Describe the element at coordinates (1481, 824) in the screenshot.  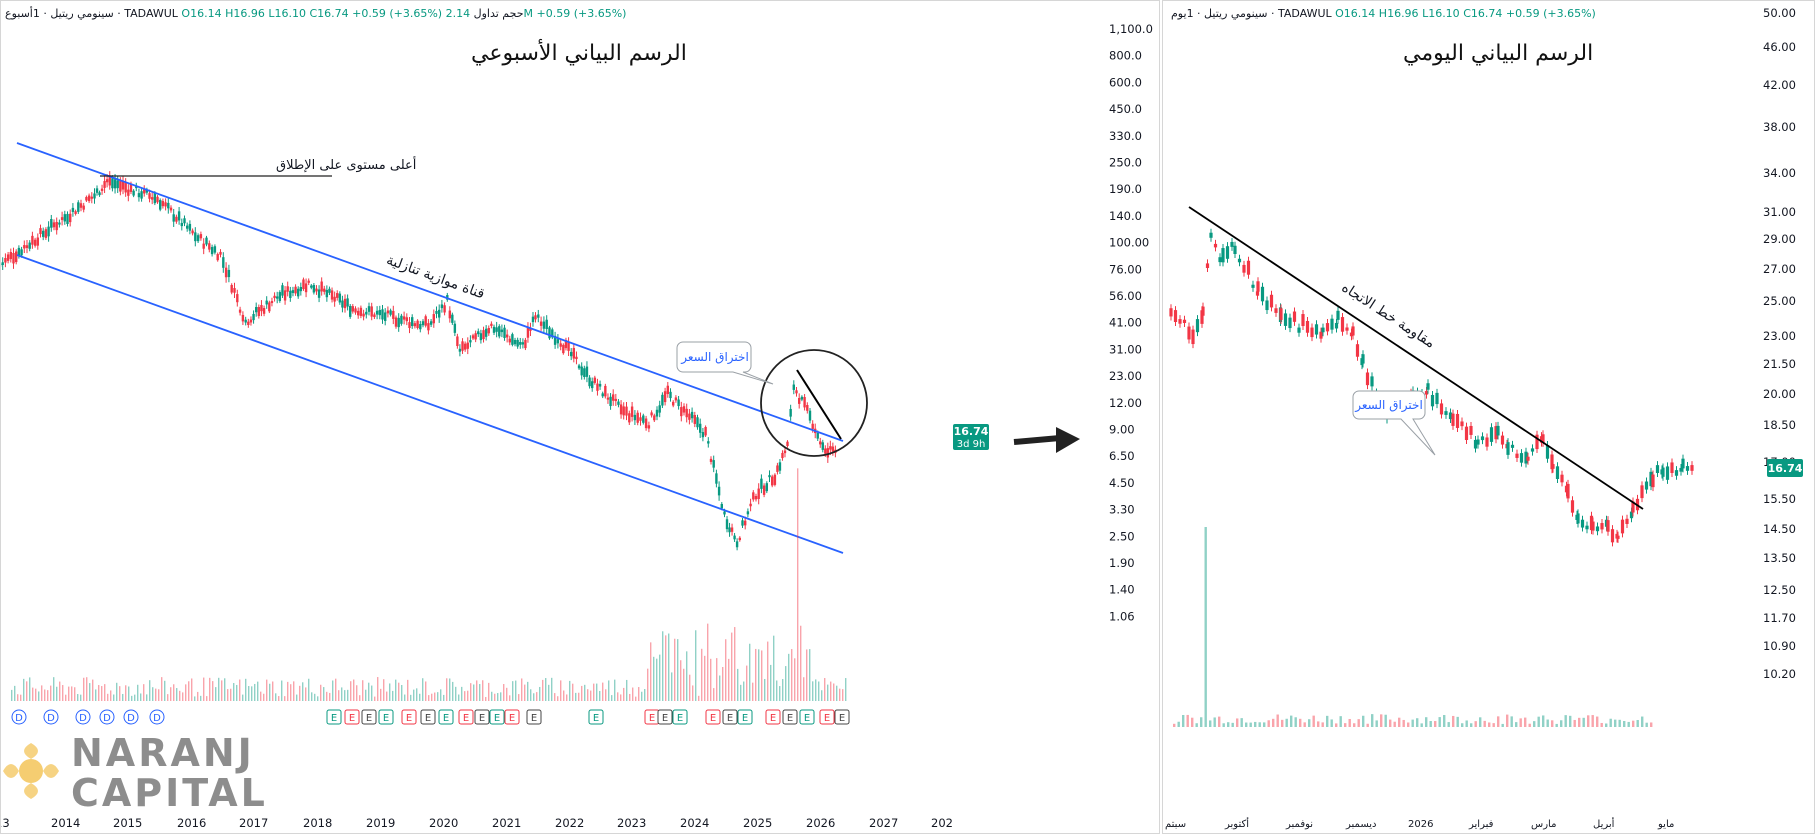
I see `daily-x-tick: فبراير` at that location.